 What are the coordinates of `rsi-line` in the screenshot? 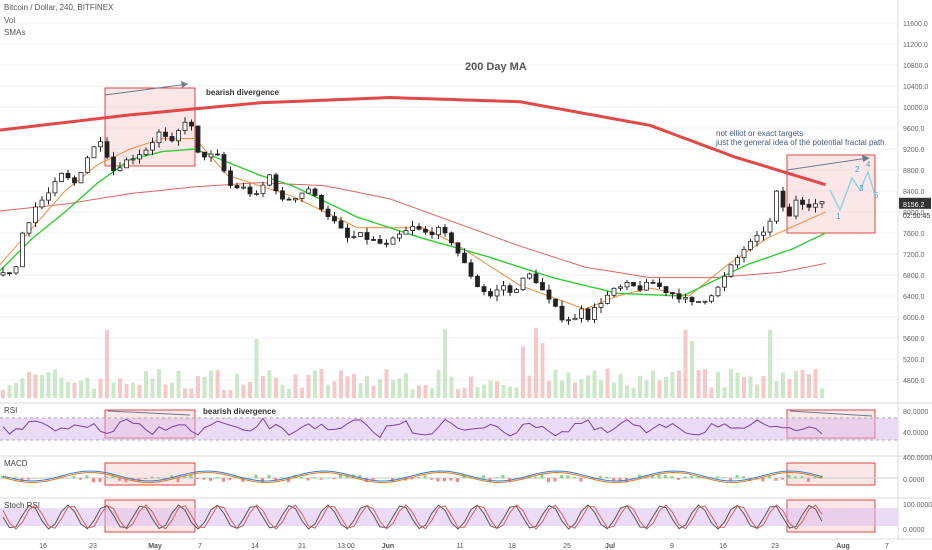 It's located at (412, 428).